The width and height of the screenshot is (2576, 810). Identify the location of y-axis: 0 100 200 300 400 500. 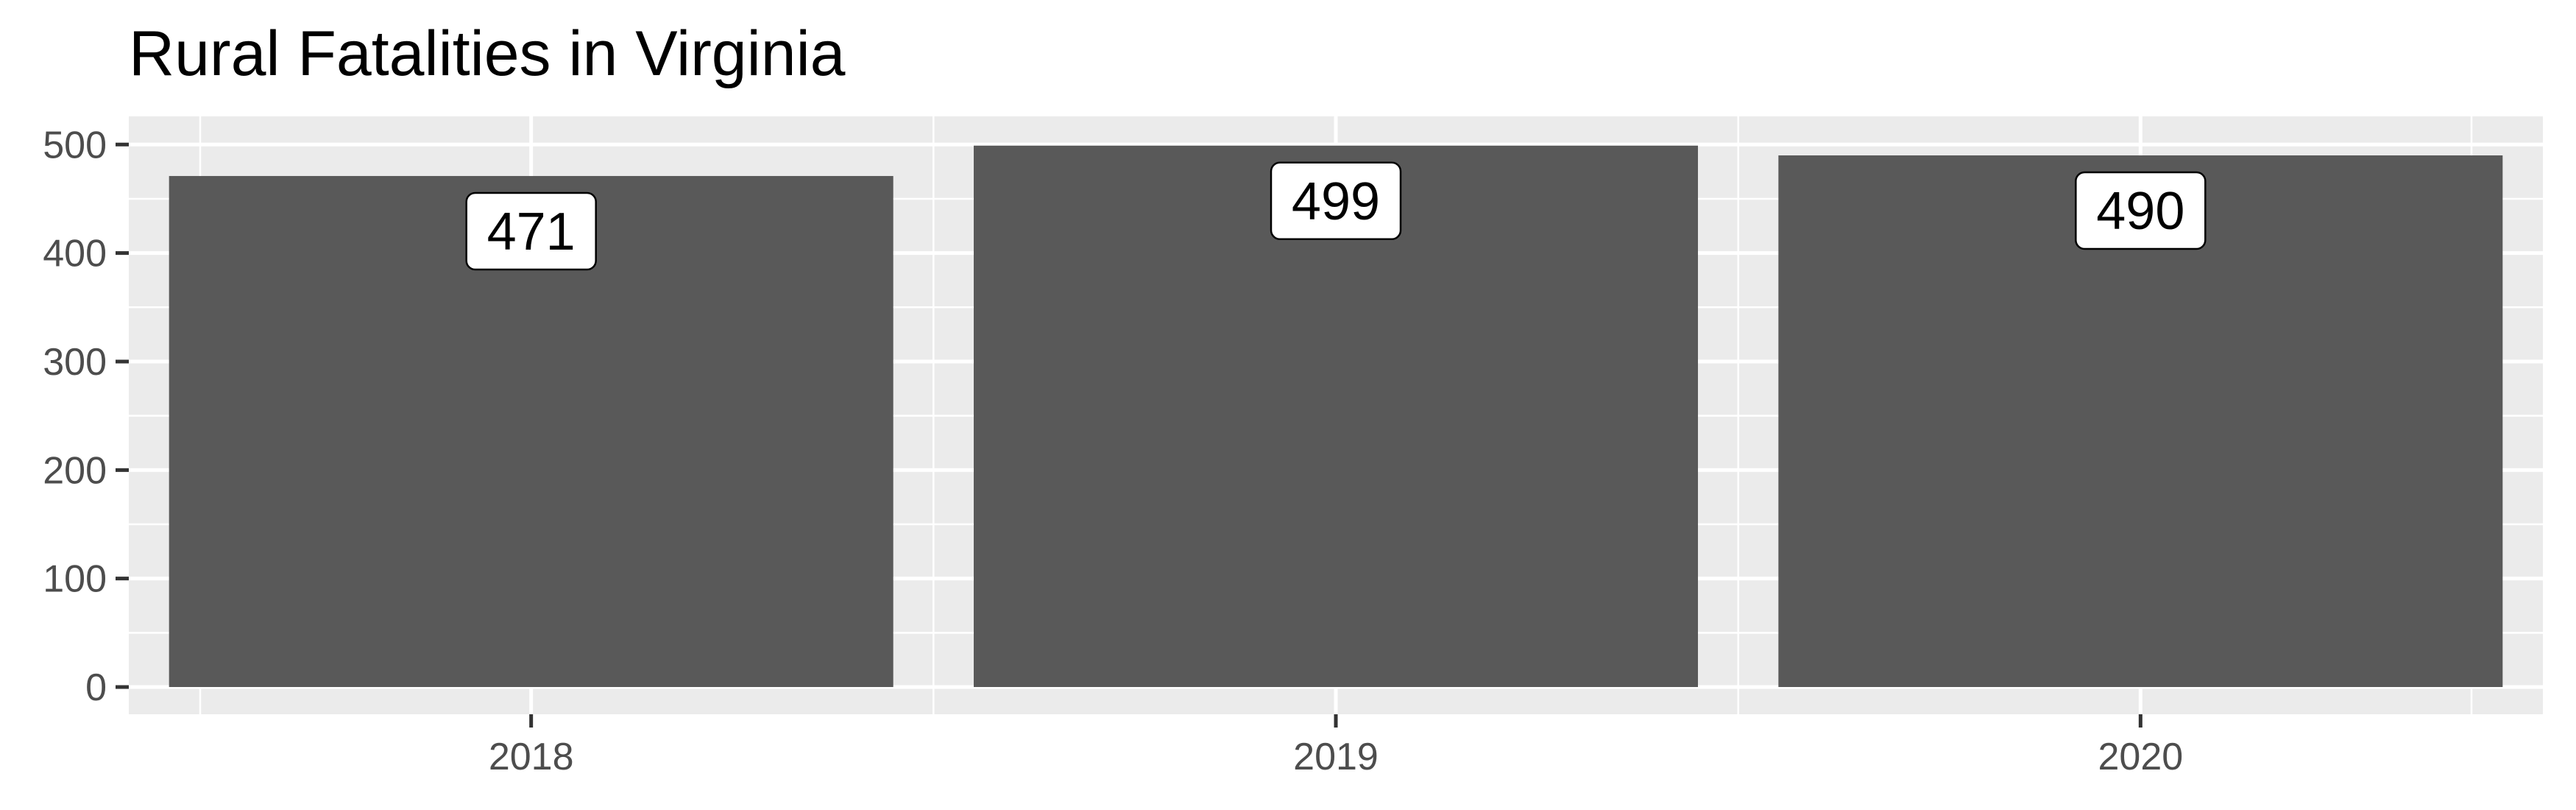
(86, 416).